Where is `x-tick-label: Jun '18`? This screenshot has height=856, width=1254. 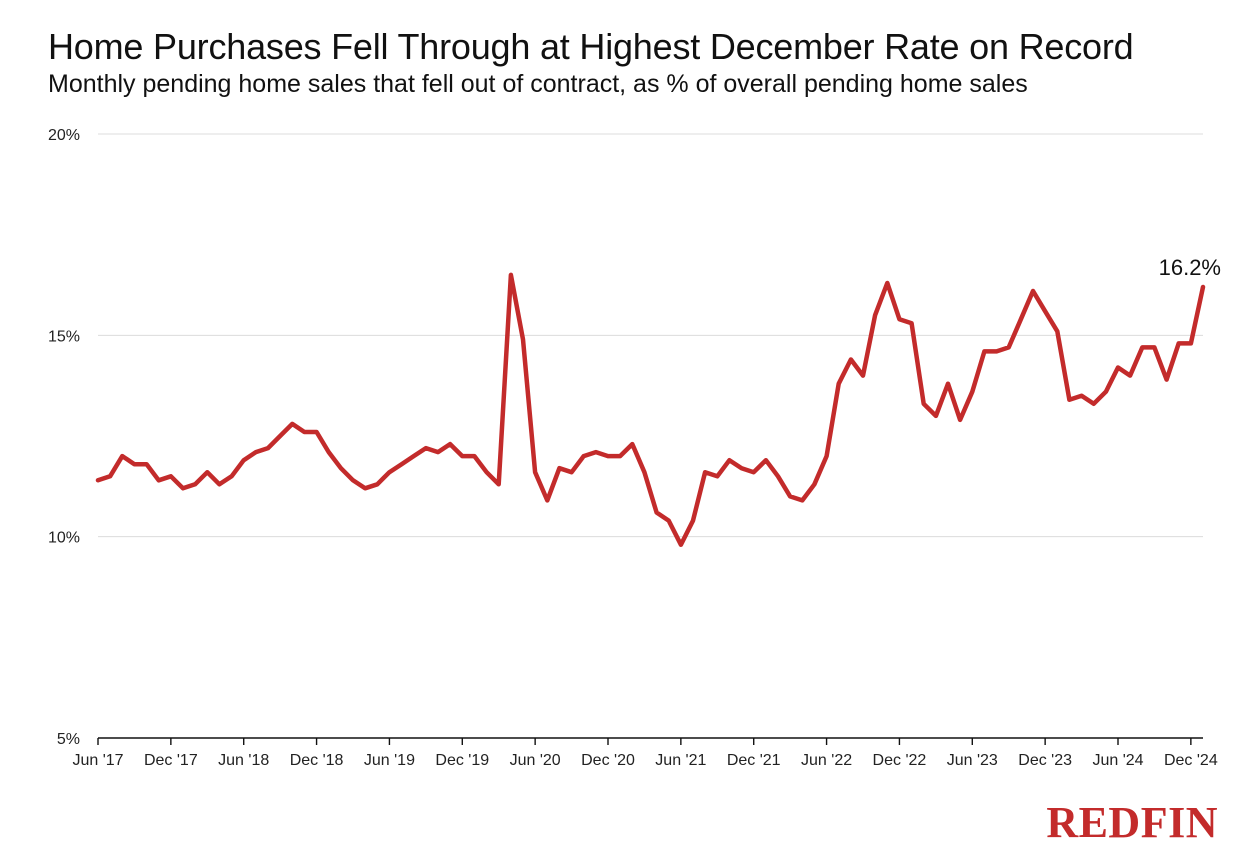 x-tick-label: Jun '18 is located at coordinates (243, 760).